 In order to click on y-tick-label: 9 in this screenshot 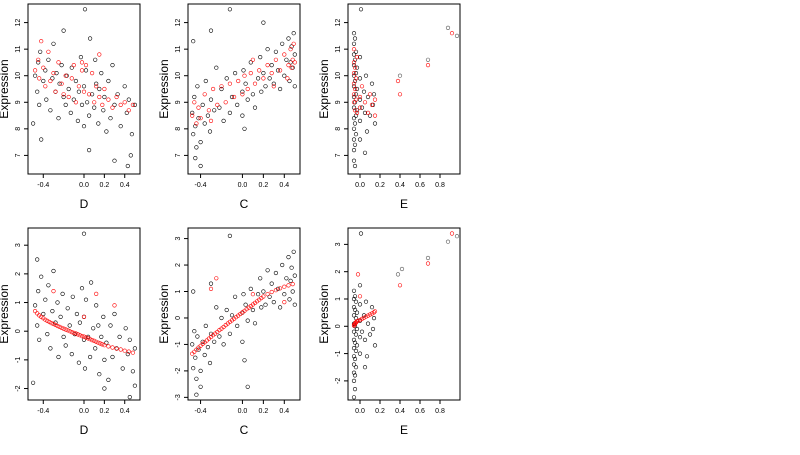, I will do `click(178, 102)`.